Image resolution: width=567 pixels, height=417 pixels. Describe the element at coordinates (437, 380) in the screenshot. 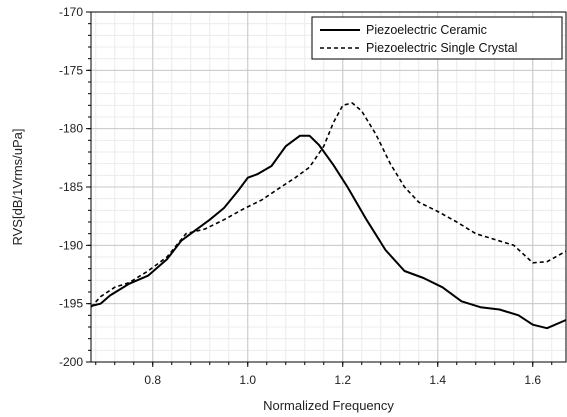

I see `x-tick-label-3: 1.4` at that location.